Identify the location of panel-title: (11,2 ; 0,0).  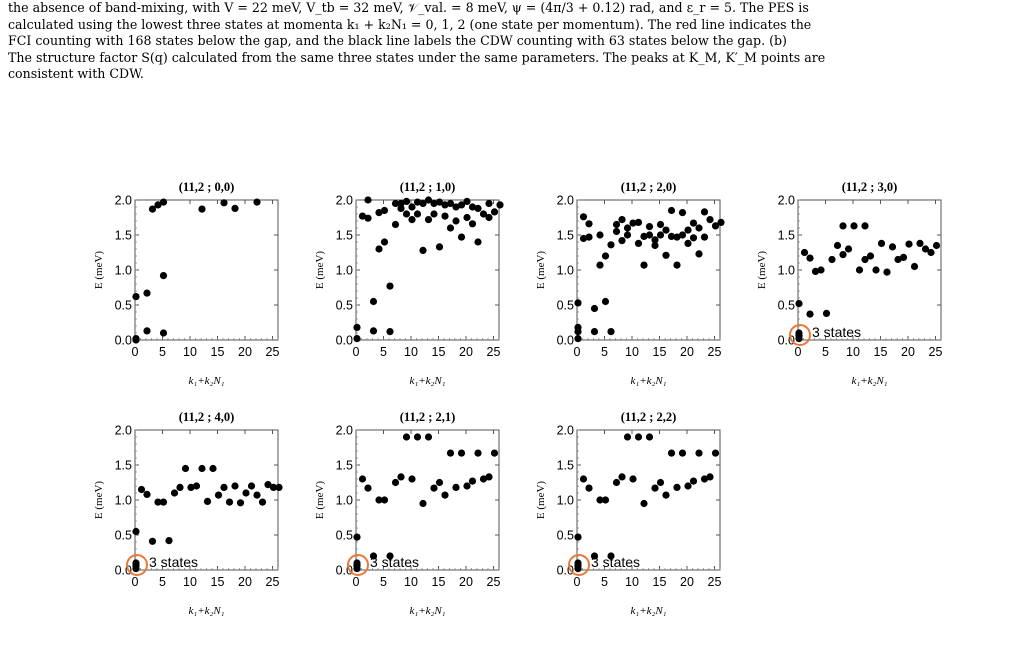
(207, 187).